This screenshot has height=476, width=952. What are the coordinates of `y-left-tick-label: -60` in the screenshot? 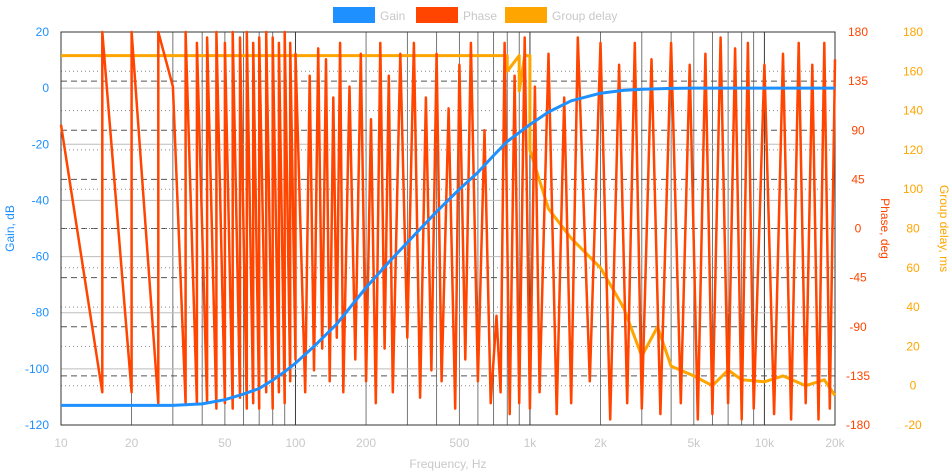 It's located at (41, 257).